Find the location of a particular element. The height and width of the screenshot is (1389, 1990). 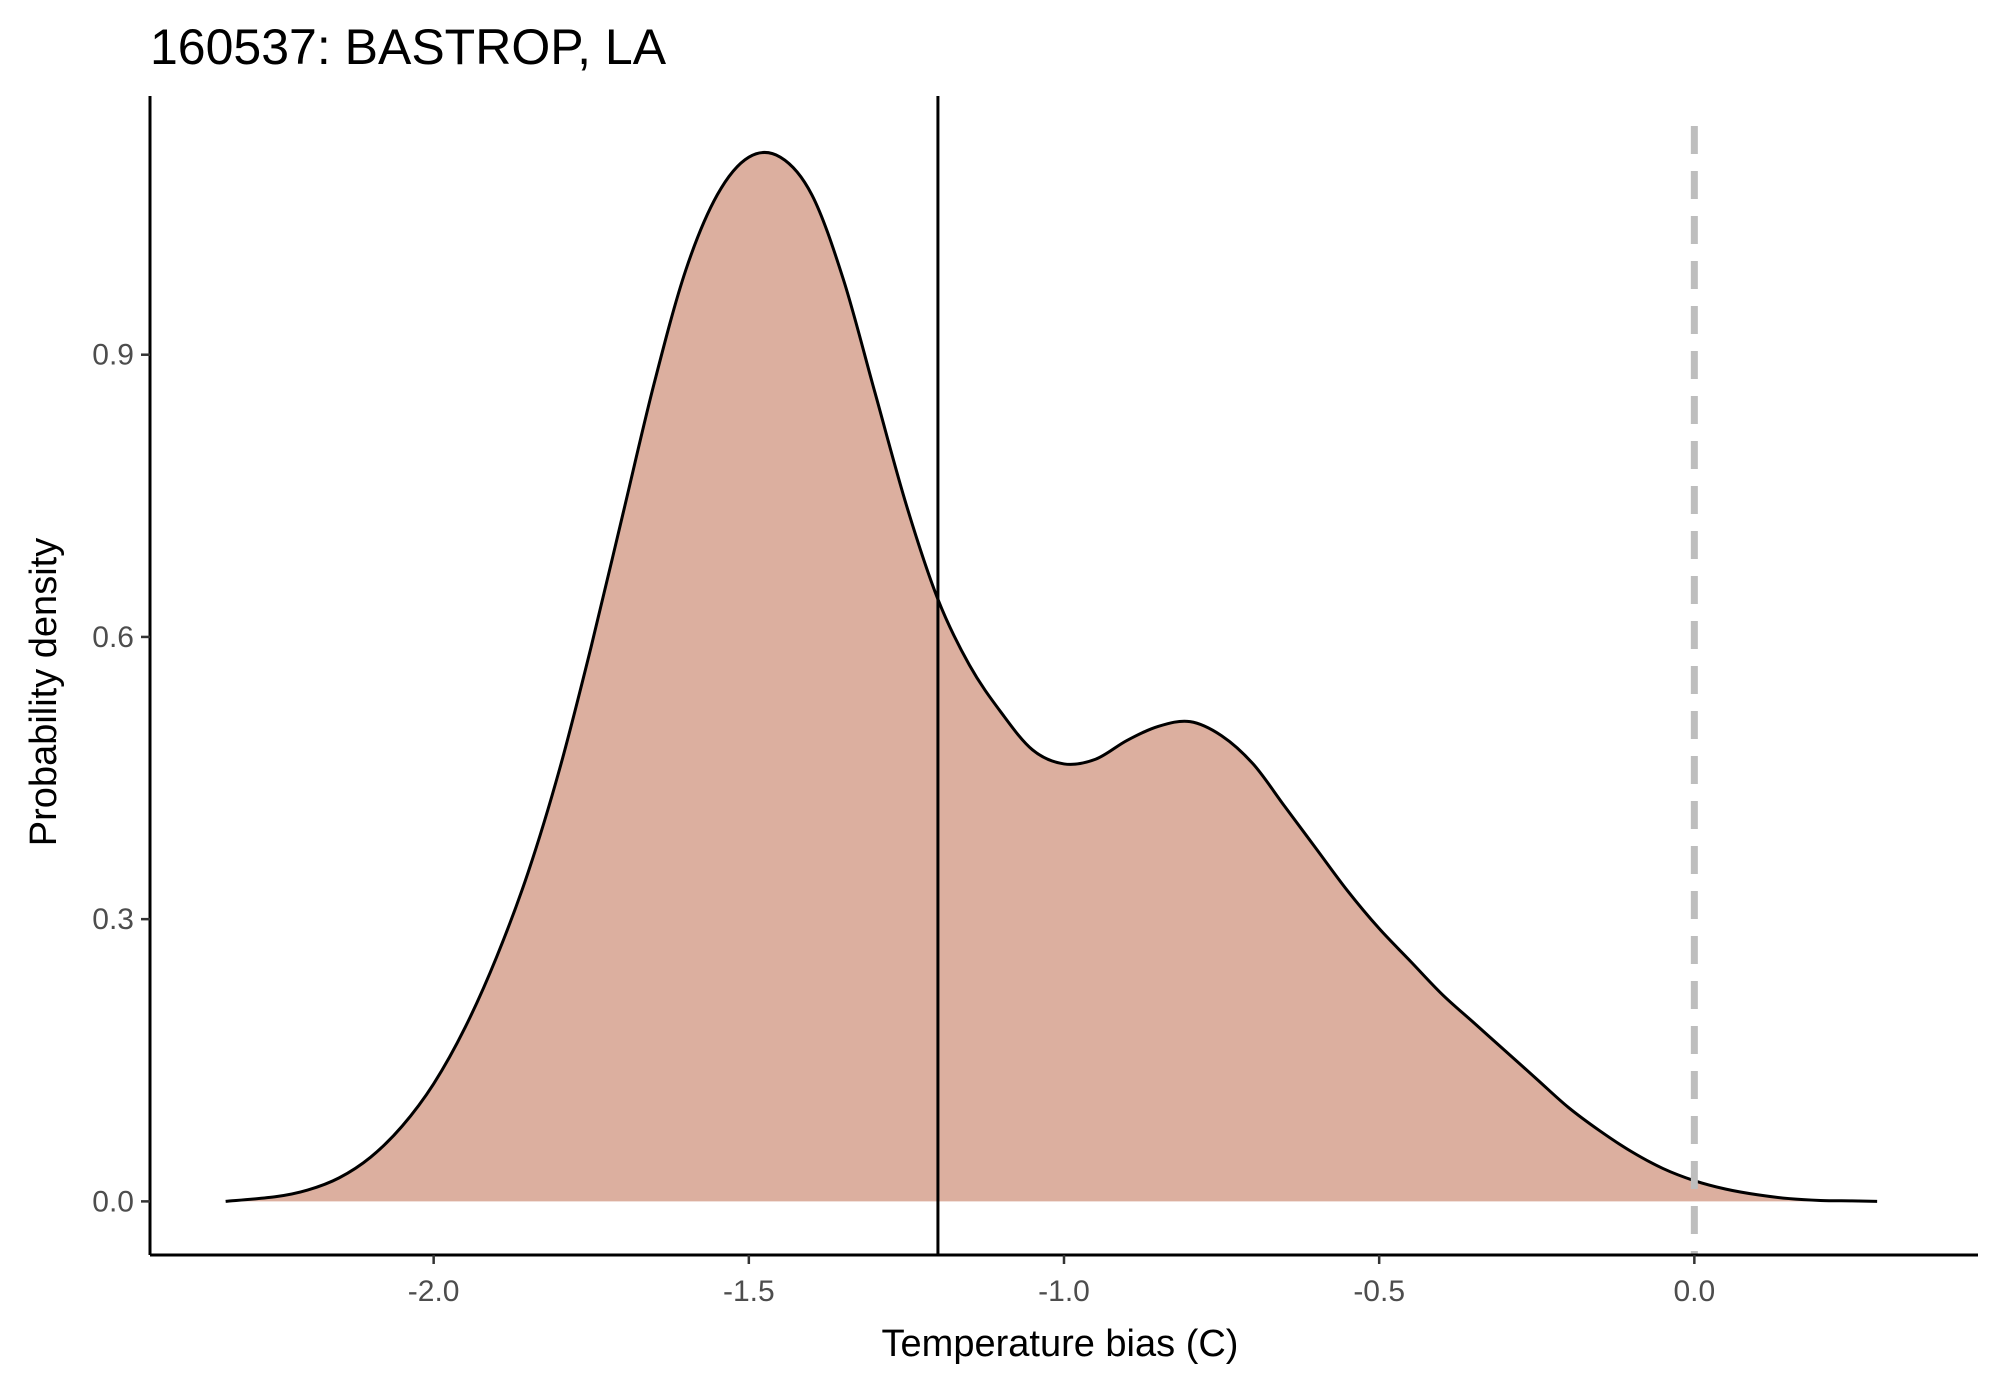

y-tick-label: 0.9 is located at coordinates (113, 355).